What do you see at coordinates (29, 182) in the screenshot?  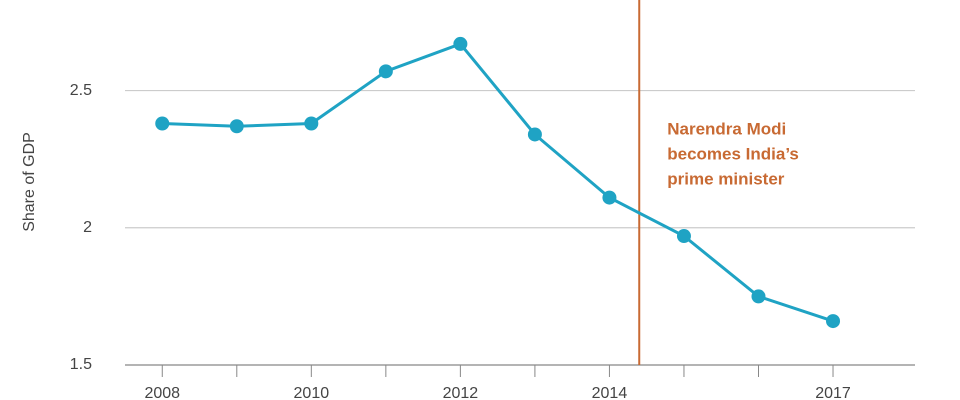 I see `y-axis-label: Share of GDP` at bounding box center [29, 182].